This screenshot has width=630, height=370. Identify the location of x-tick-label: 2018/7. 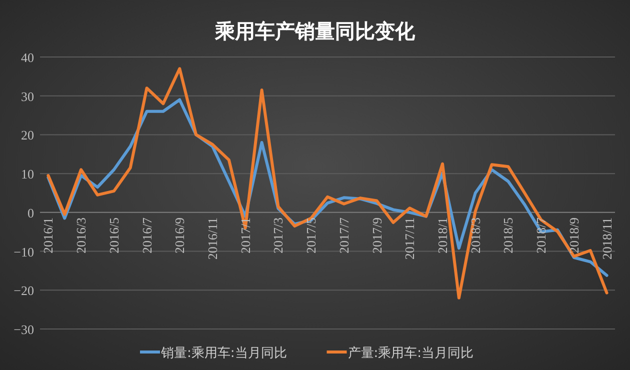
(541, 235).